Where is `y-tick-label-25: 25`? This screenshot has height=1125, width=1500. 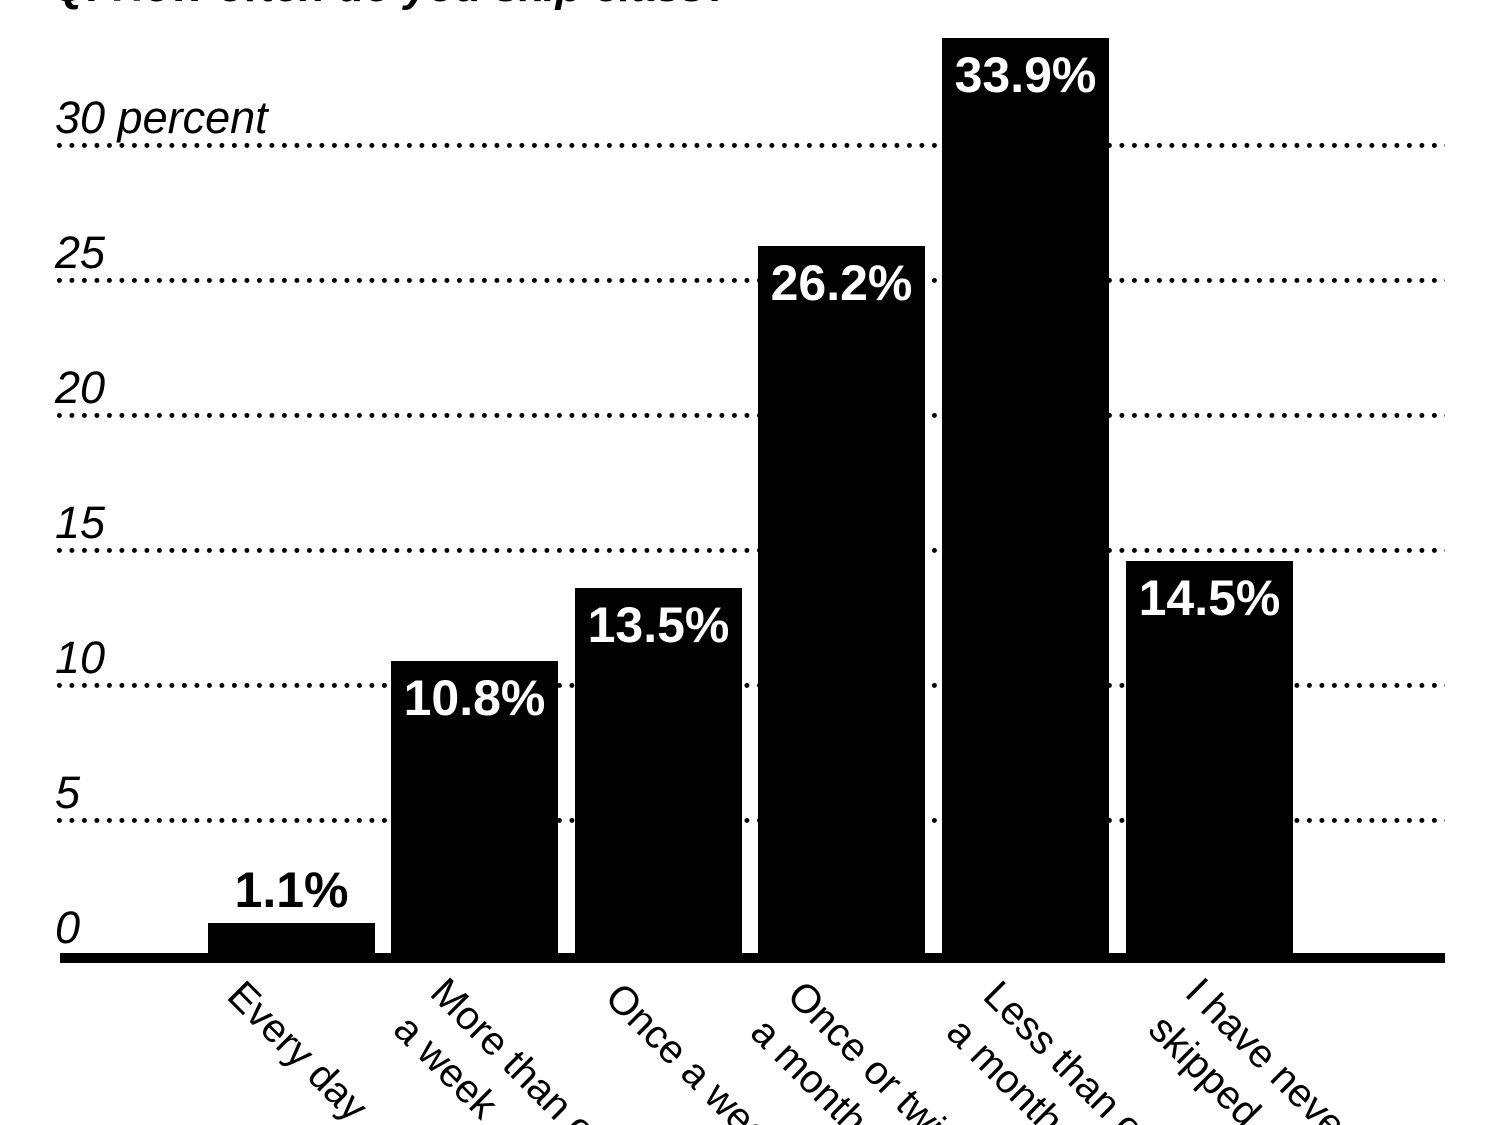 y-tick-label-25: 25 is located at coordinates (80, 252).